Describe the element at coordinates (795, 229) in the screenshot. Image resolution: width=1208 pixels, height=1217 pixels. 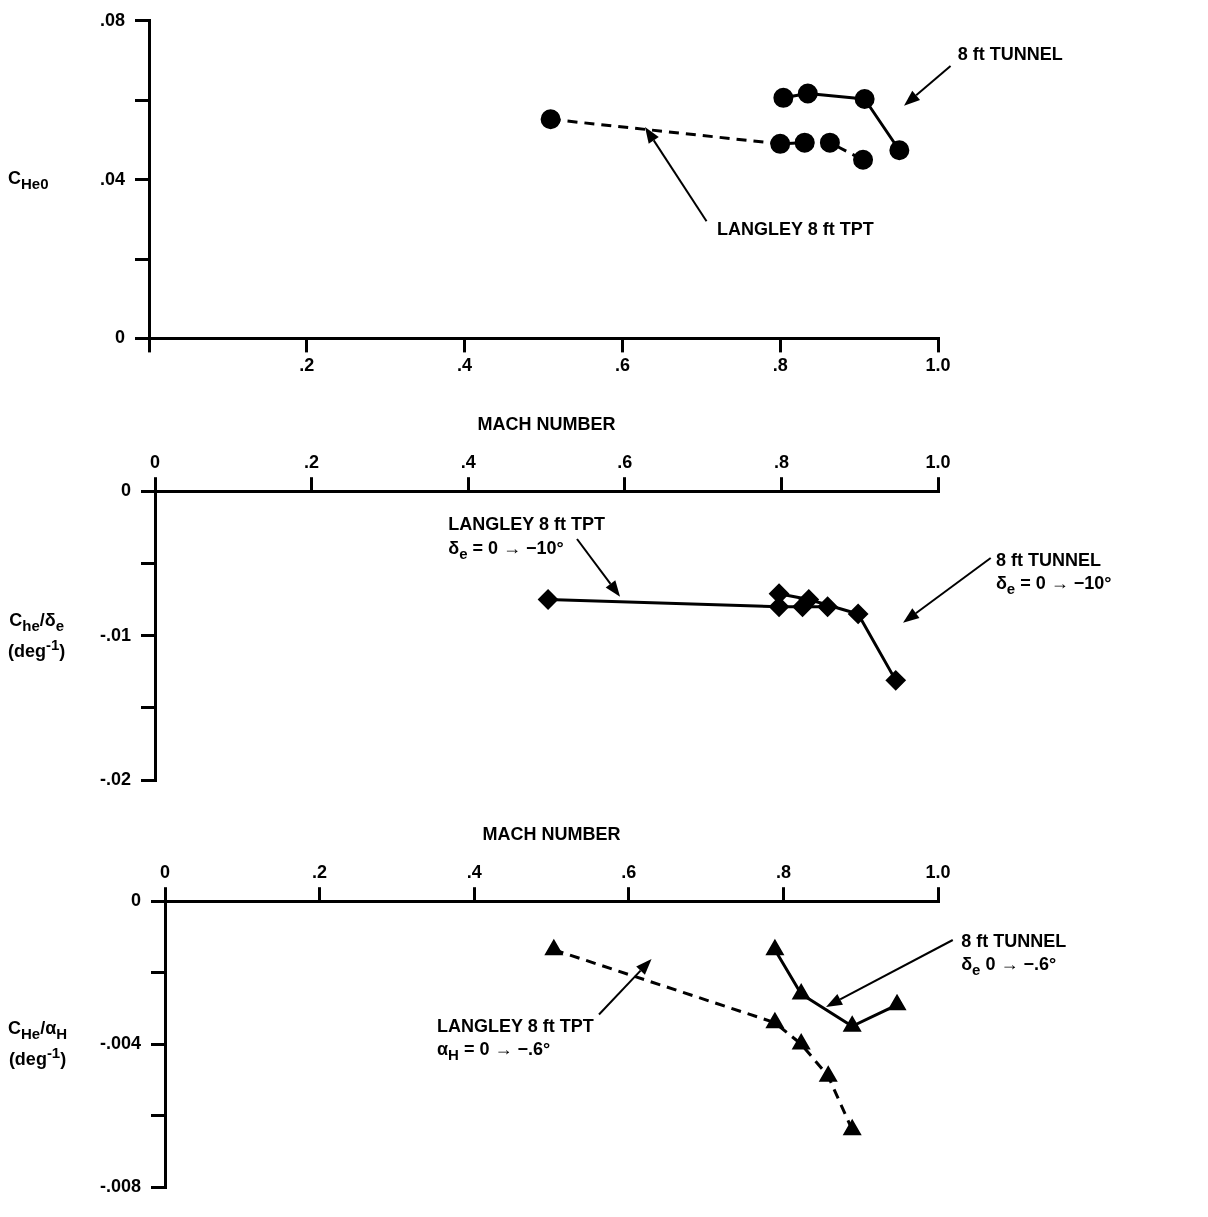
I see `annotation: LANGLEY 8 ft TPT` at that location.